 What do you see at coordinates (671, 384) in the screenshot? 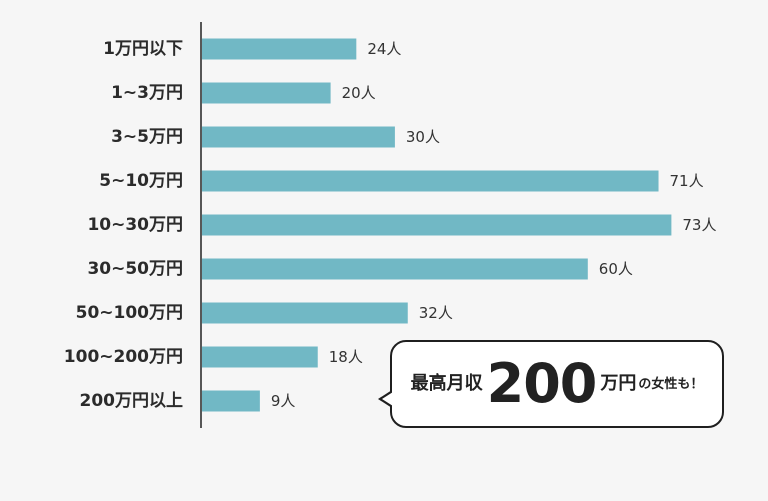
I see `callout-suffix: の女性も！` at bounding box center [671, 384].